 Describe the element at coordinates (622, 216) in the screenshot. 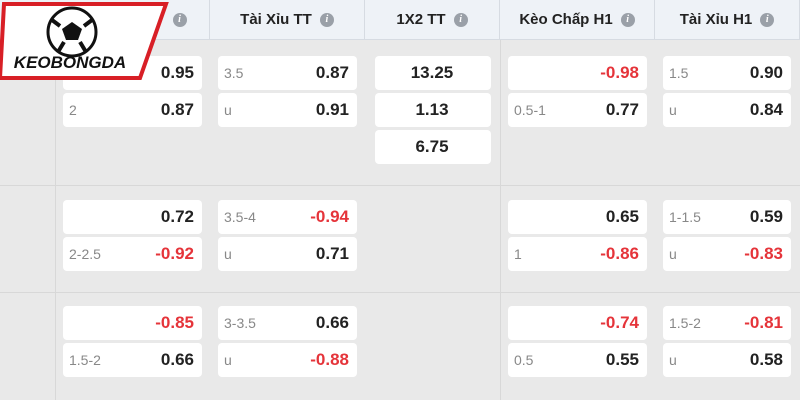

I see `odds-value: 0.65` at that location.